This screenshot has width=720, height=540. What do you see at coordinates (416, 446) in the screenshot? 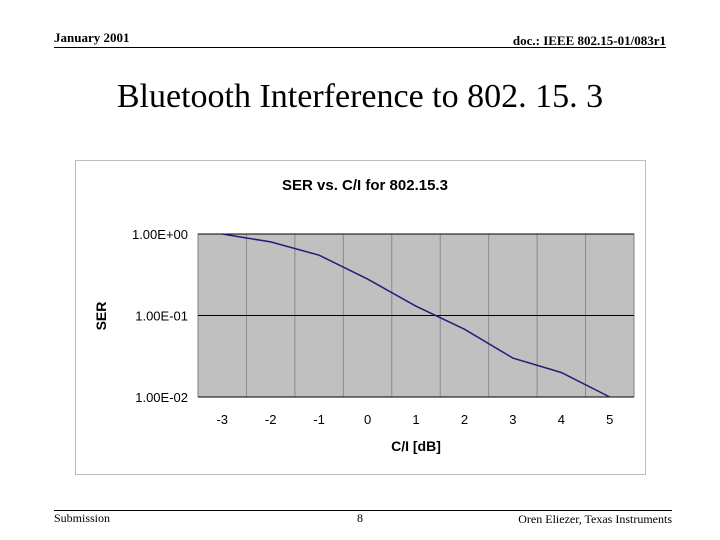
I see `x-axis-label: C/I [dB]` at bounding box center [416, 446].